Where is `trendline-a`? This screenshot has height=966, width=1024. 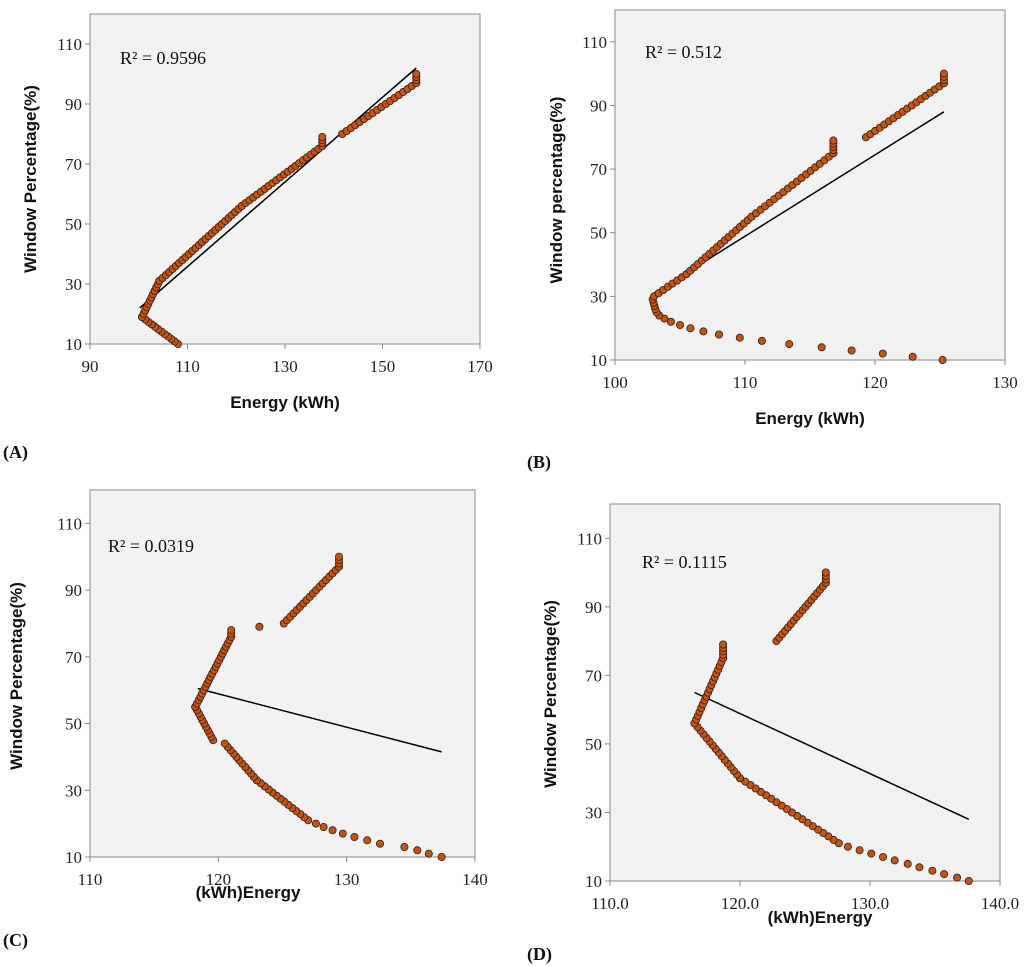
trendline-a is located at coordinates (278, 188).